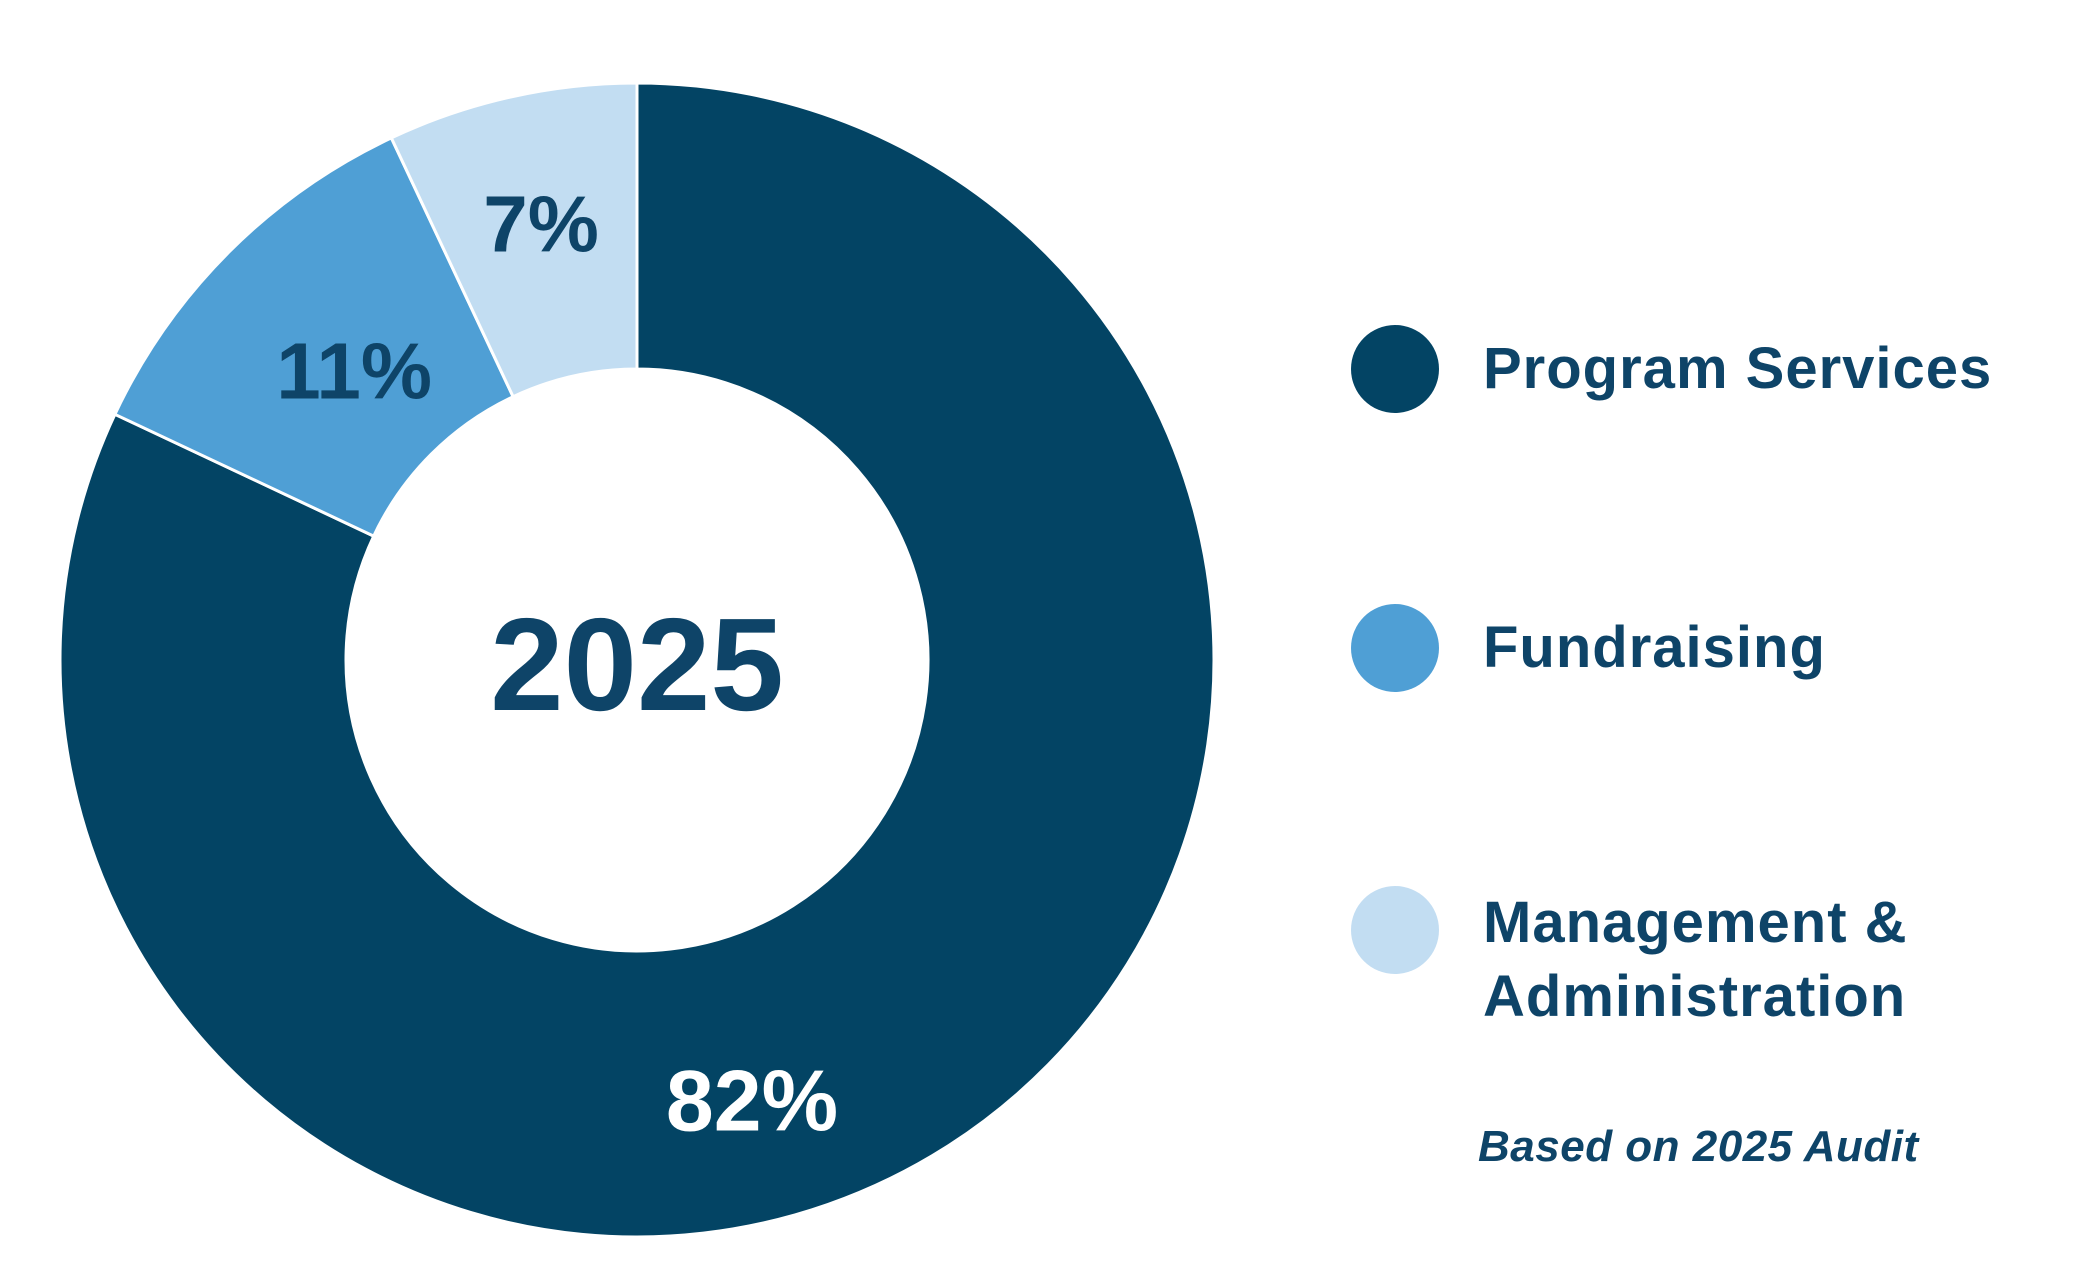  I want to click on legend-item-fundraising: Fundraising, so click(1588, 648).